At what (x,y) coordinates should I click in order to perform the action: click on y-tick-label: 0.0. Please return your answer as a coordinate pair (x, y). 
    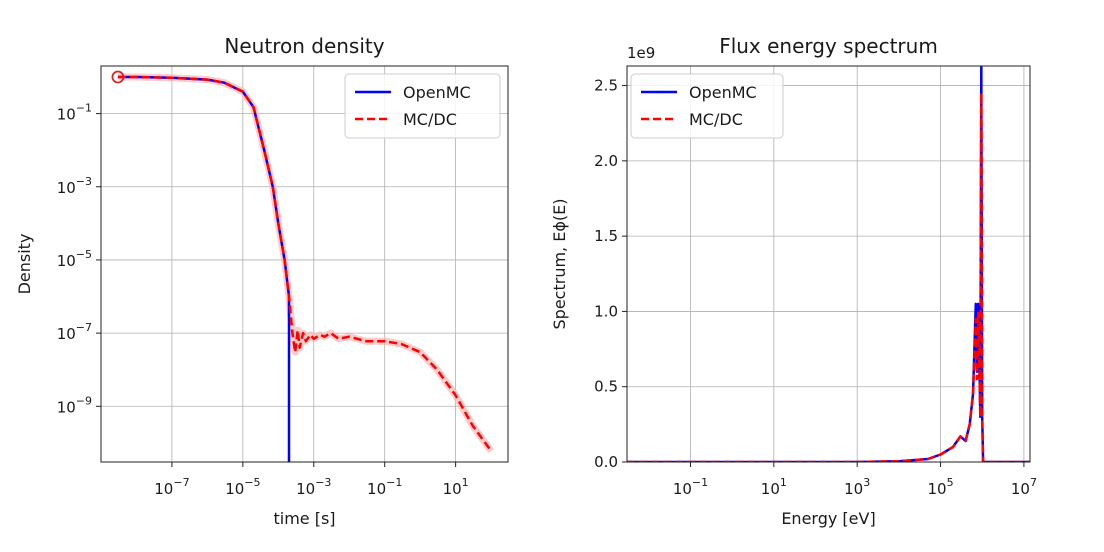
    Looking at the image, I should click on (606, 462).